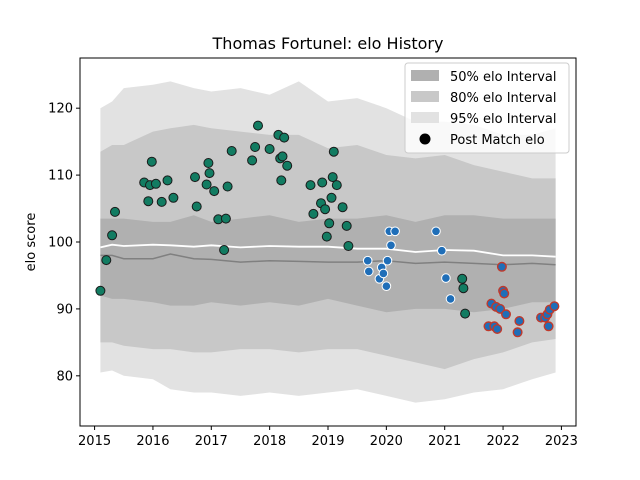  I want to click on y-axis: 80 90 100 110 120, so click(64, 243).